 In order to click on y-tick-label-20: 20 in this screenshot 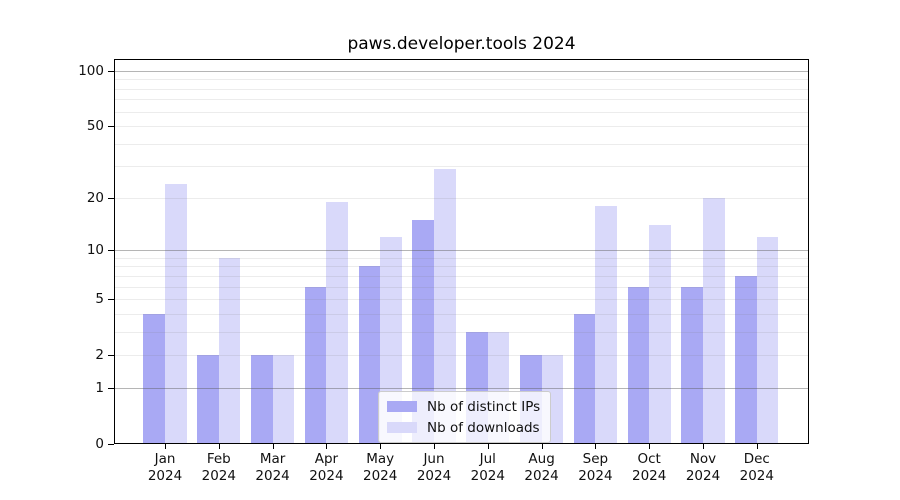, I will do `click(95, 197)`.